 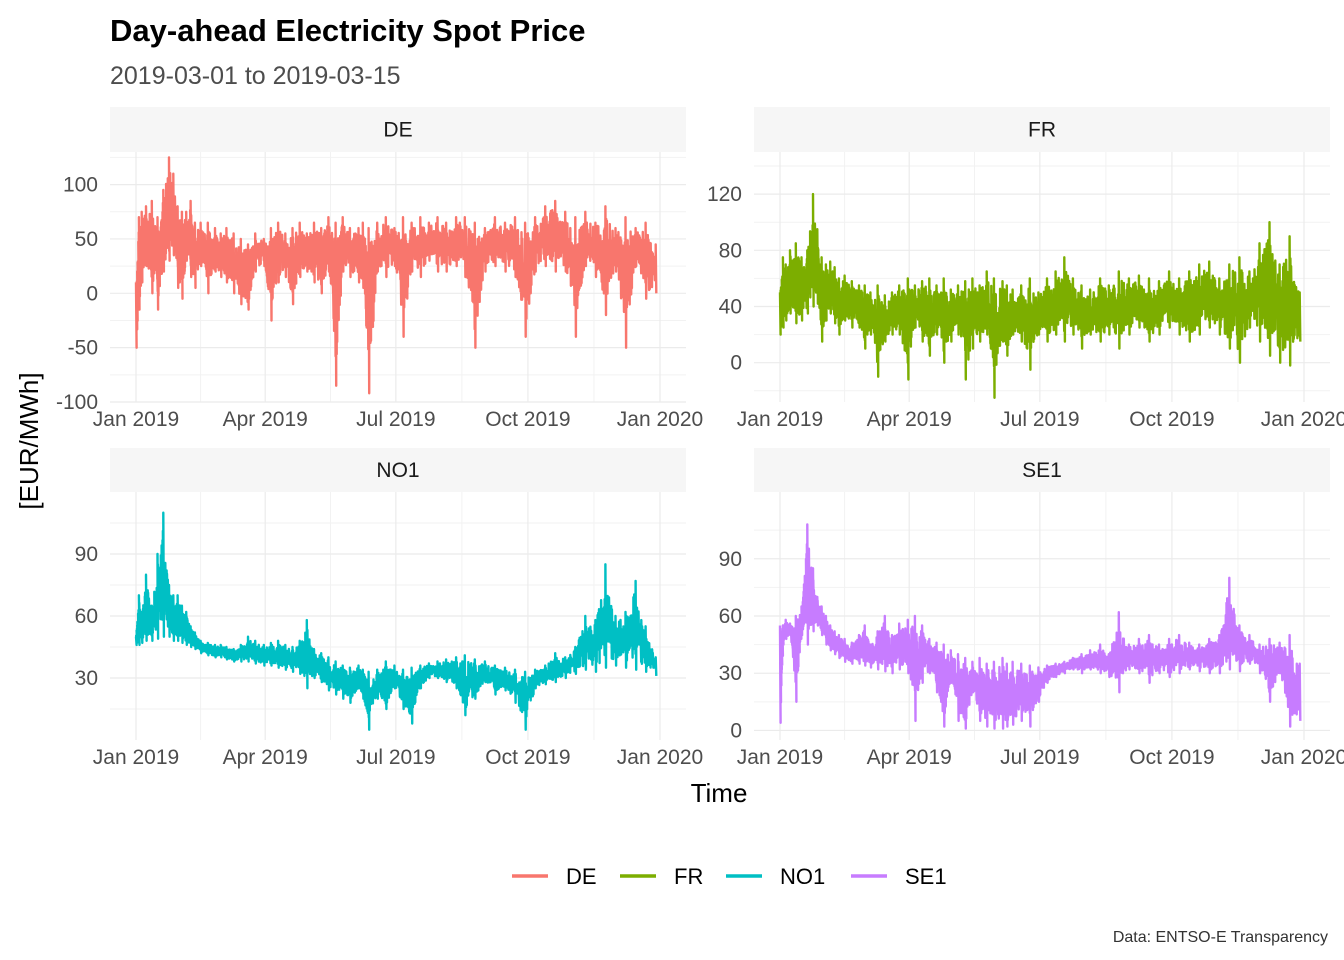 I want to click on facet-strip-label: DE, so click(x=397, y=130).